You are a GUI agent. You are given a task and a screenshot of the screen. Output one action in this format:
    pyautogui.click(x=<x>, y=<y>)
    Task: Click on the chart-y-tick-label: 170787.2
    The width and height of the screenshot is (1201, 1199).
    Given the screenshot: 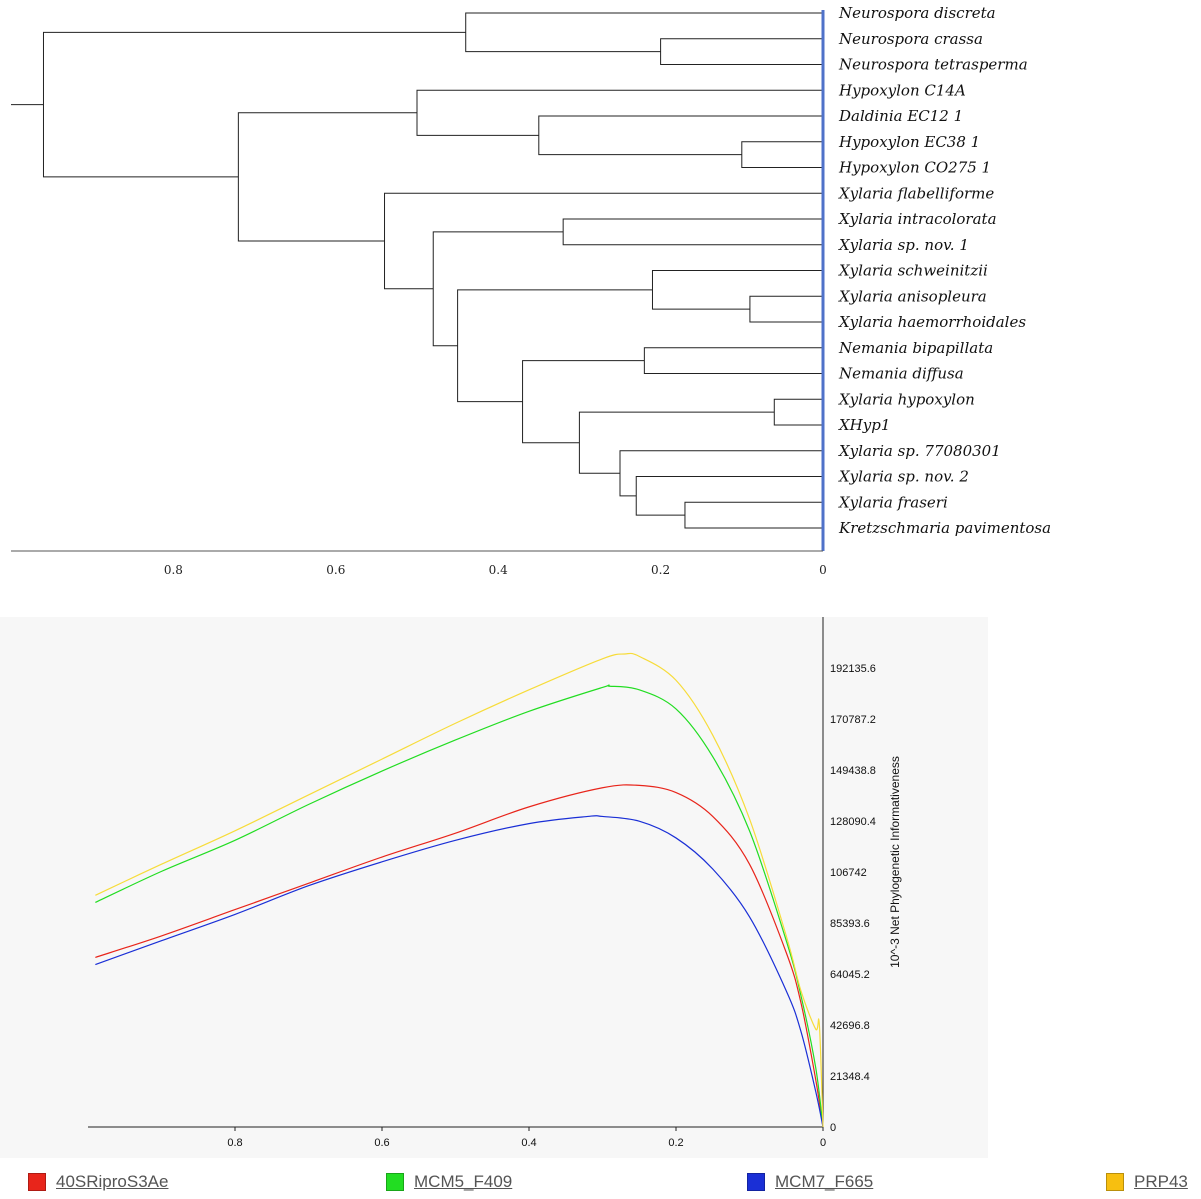 What is the action you would take?
    pyautogui.click(x=853, y=720)
    